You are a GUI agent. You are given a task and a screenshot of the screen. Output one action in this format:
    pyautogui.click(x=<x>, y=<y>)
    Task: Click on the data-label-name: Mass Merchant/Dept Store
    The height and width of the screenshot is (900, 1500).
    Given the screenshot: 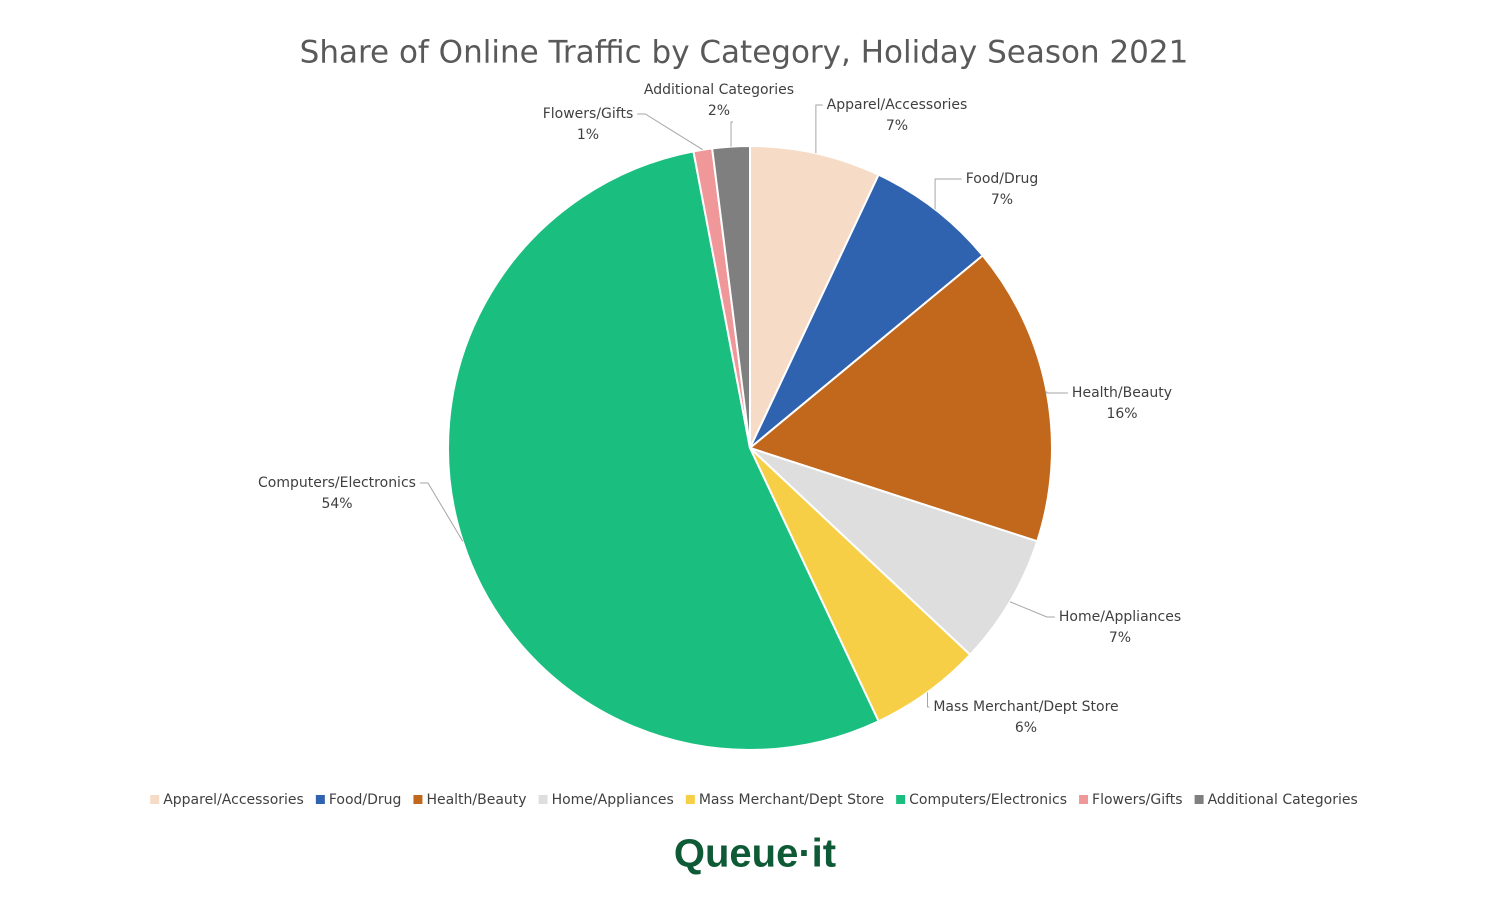 What is the action you would take?
    pyautogui.click(x=1025, y=707)
    